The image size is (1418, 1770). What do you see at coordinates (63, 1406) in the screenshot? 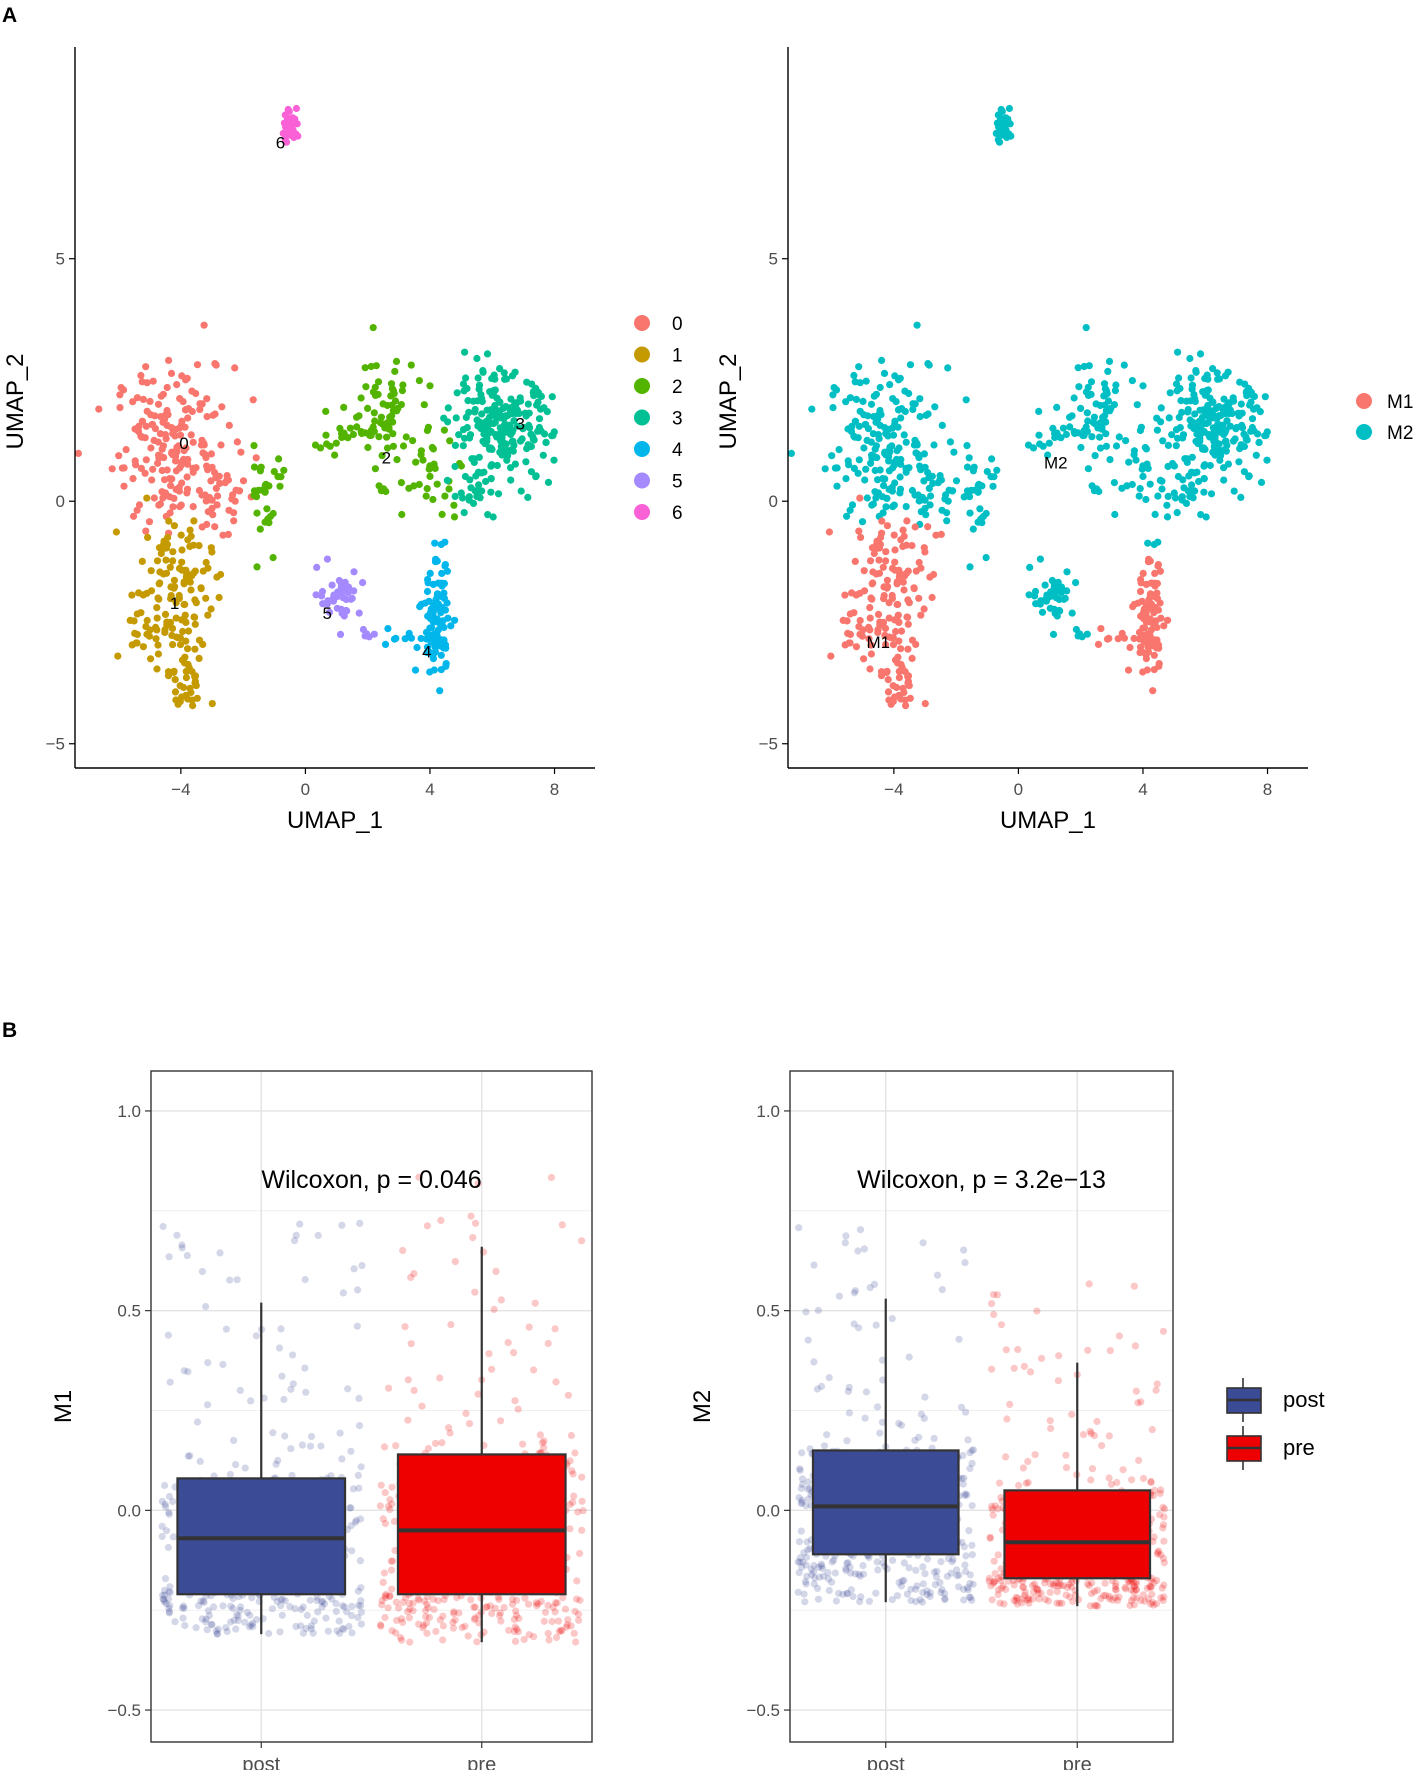
I see `y-axis-title: M1` at bounding box center [63, 1406].